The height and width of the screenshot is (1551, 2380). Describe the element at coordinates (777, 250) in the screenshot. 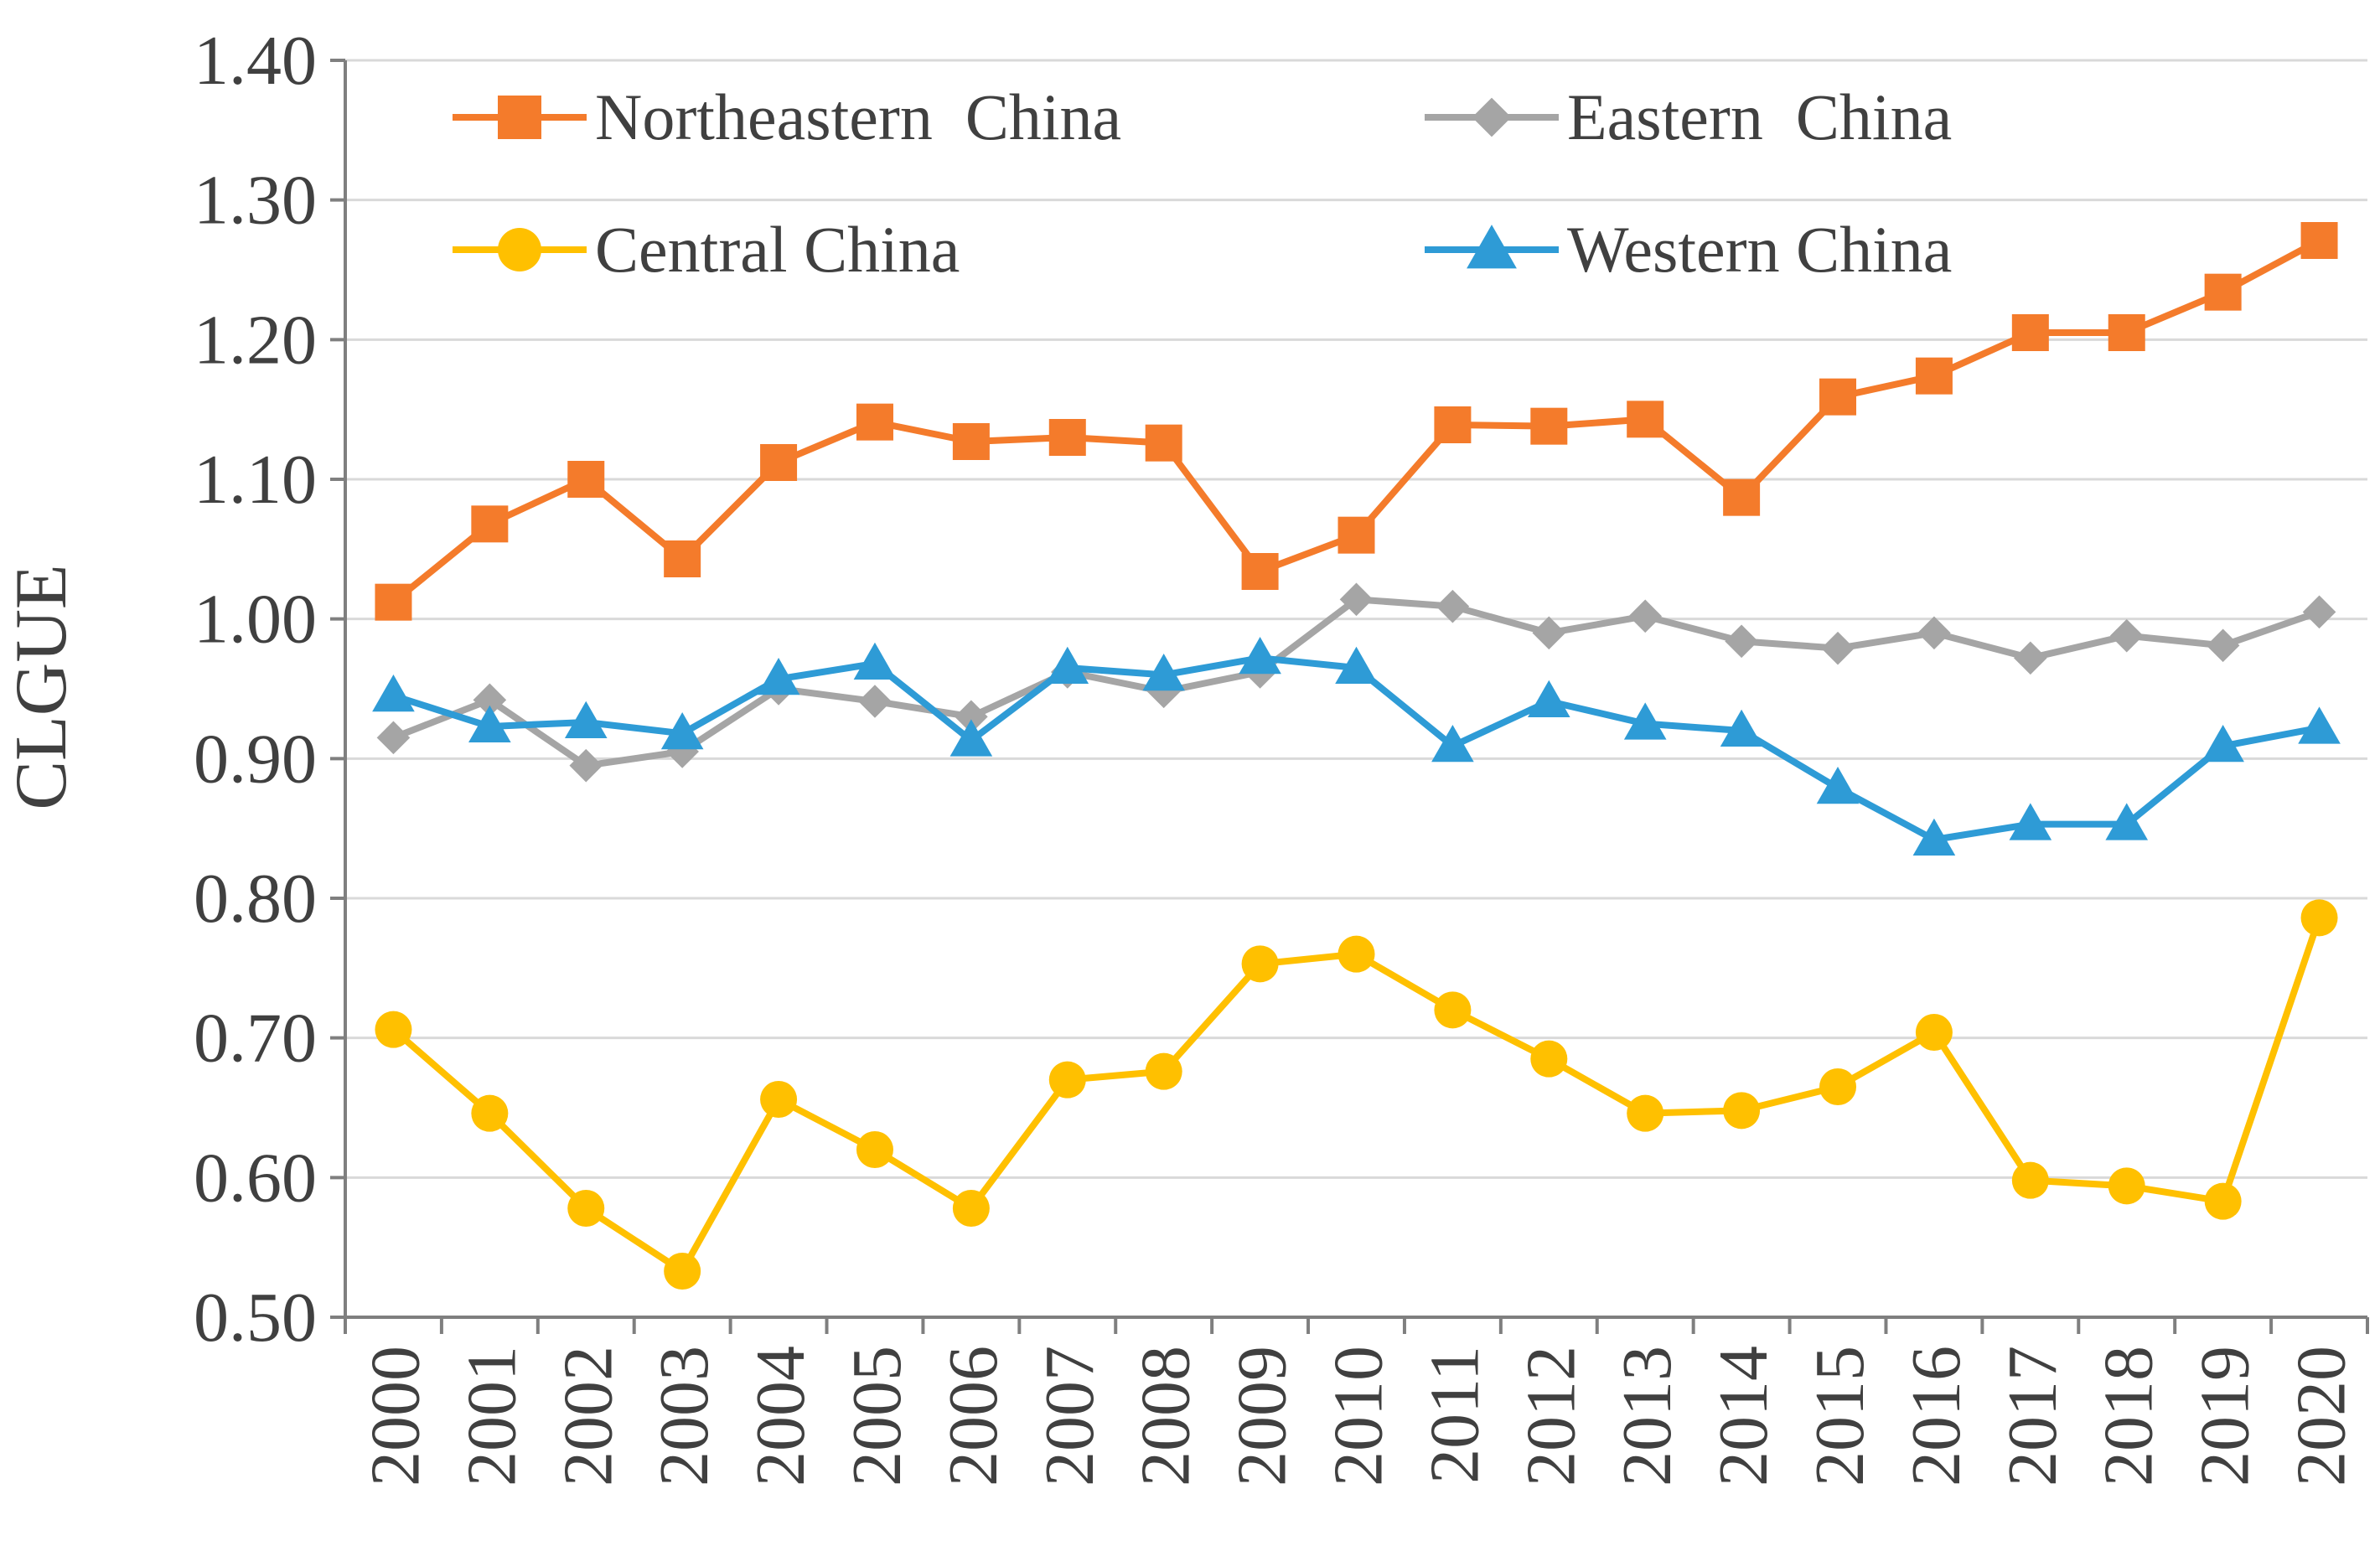

I see `legend-label: Central China` at that location.